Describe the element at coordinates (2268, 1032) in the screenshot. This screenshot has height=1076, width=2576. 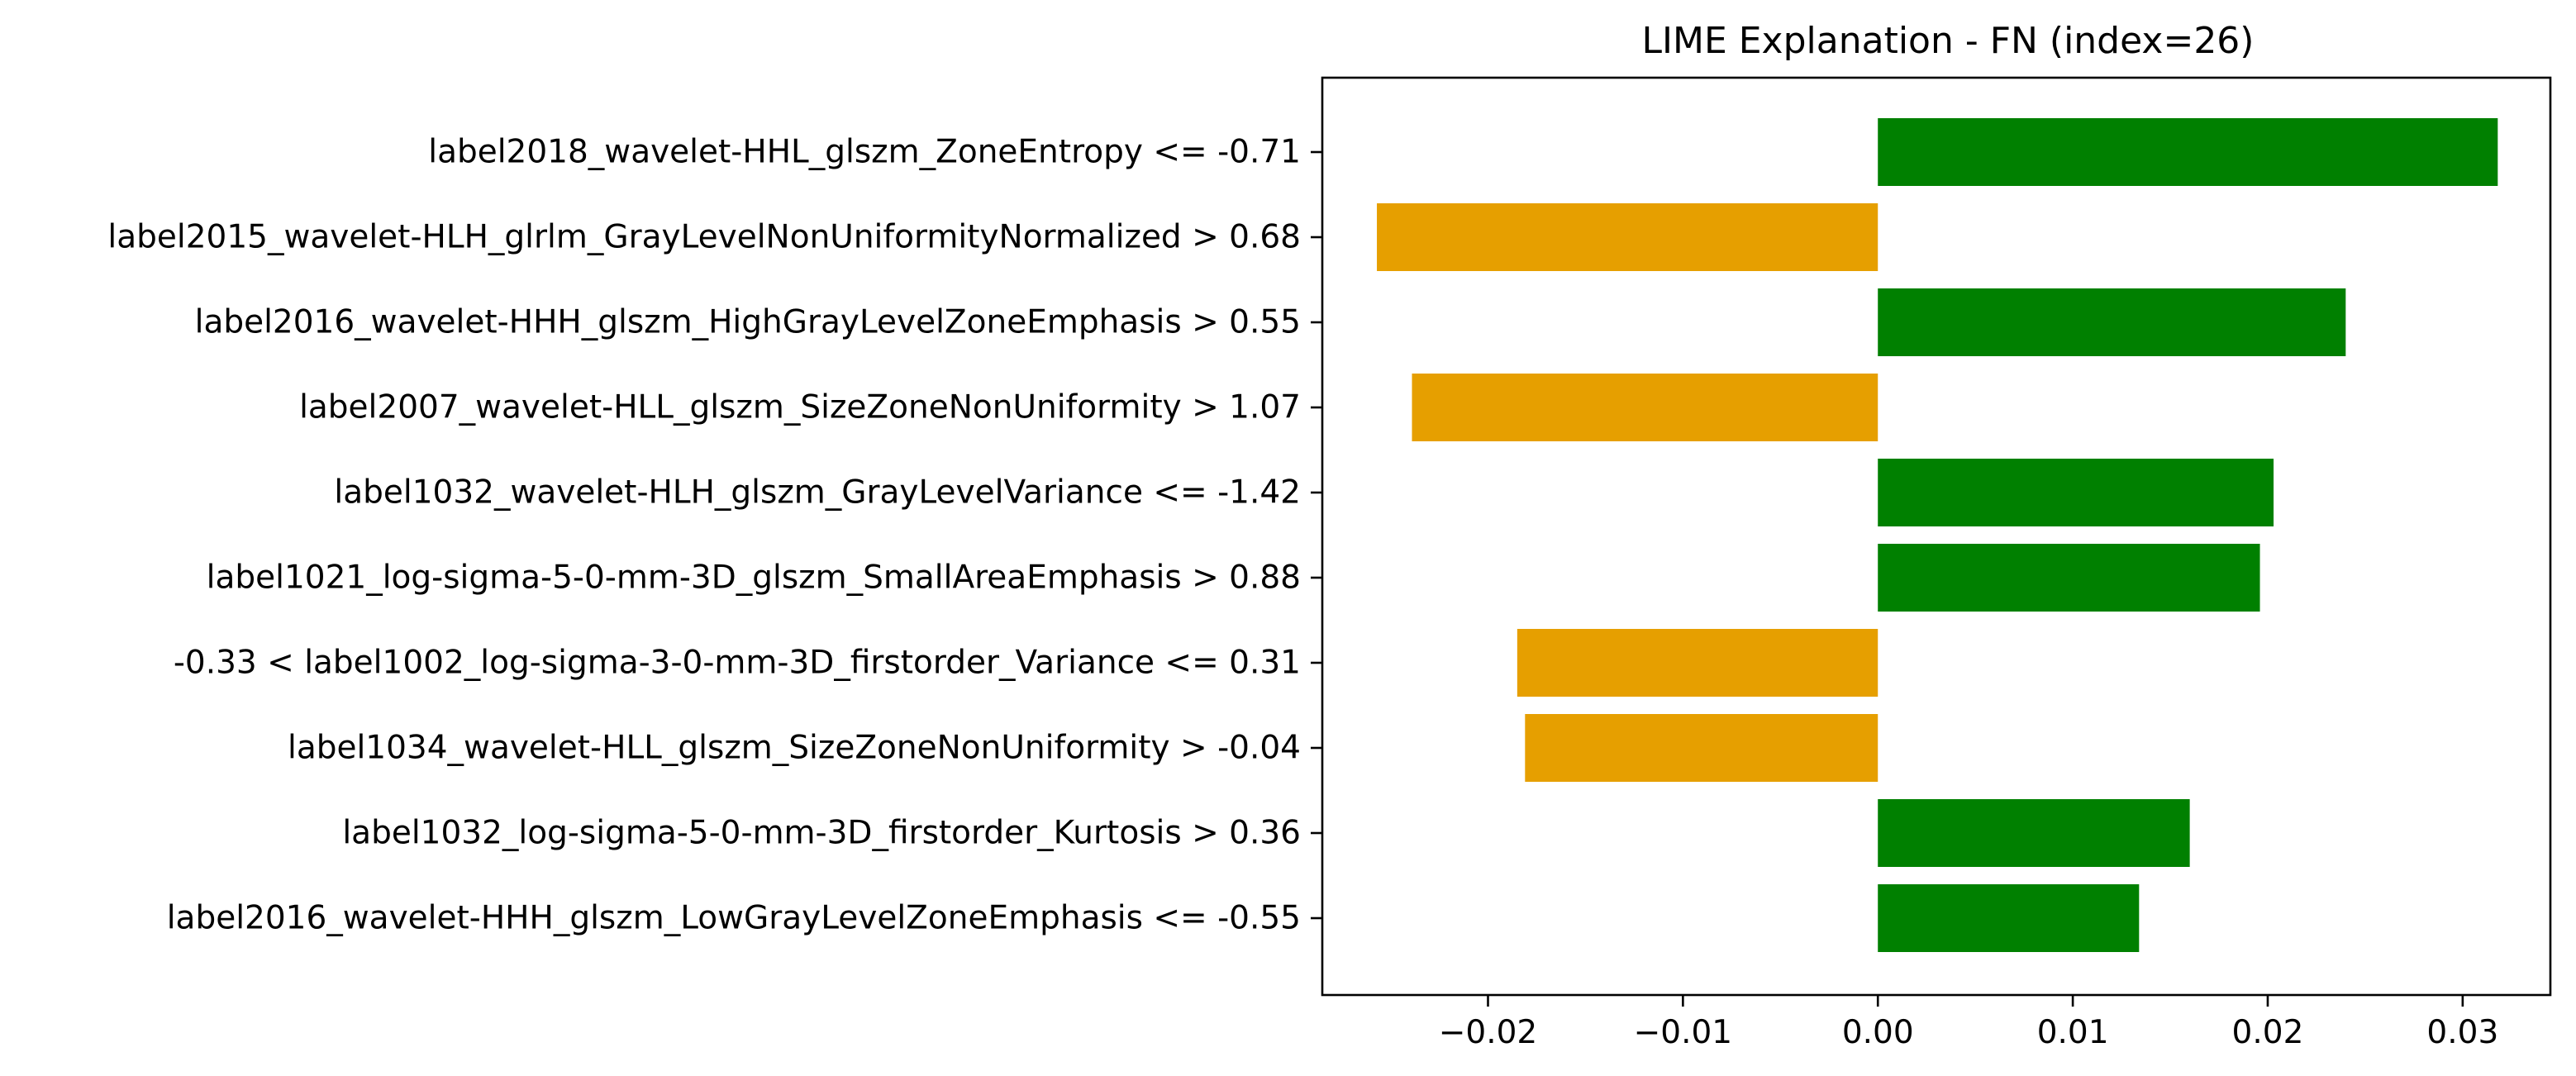
I see `x-tick-label-4: 0.02` at that location.